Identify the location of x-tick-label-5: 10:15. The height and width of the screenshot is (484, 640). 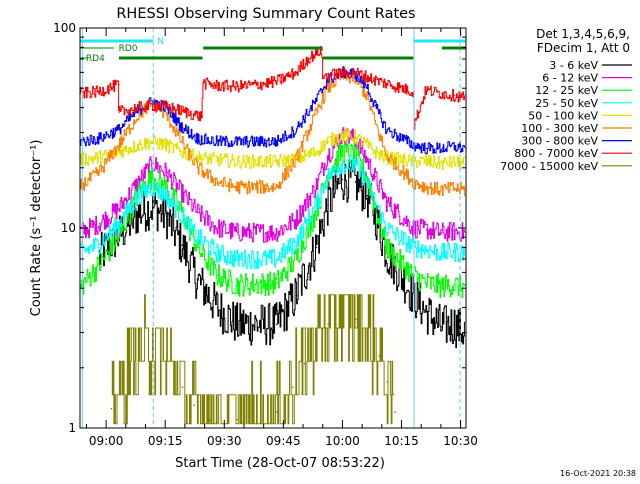
(401, 441).